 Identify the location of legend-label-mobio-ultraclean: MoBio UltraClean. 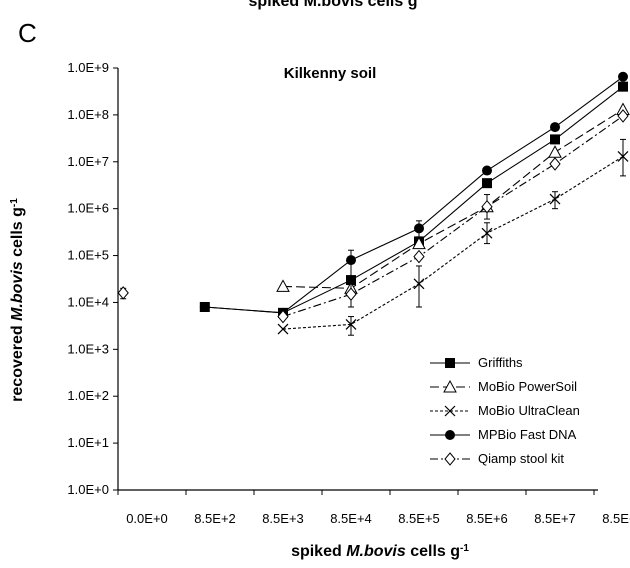
(529, 410).